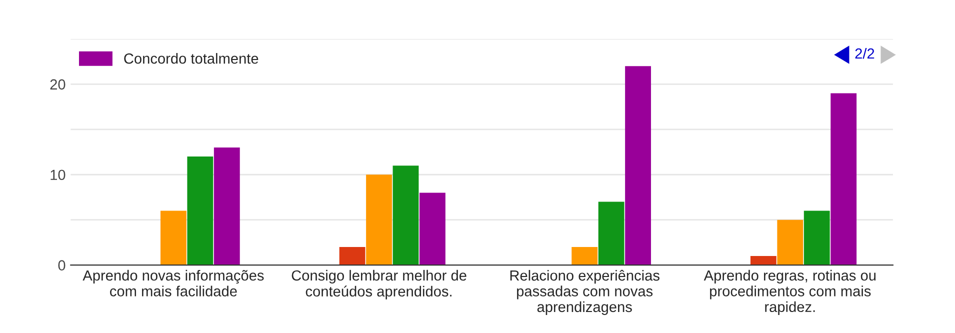 This screenshot has width=955, height=333. What do you see at coordinates (864, 53) in the screenshot?
I see `annotation: 2/2` at bounding box center [864, 53].